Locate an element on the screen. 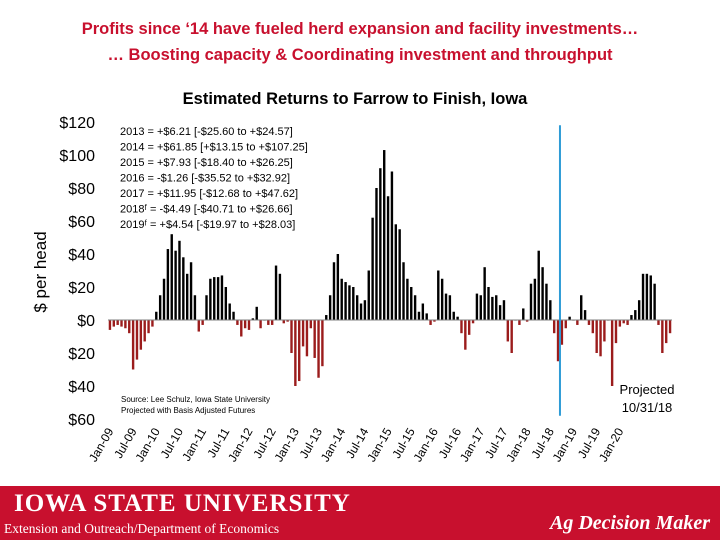 This screenshot has height=540, width=720. y-tick-label: $120 is located at coordinates (77, 123).